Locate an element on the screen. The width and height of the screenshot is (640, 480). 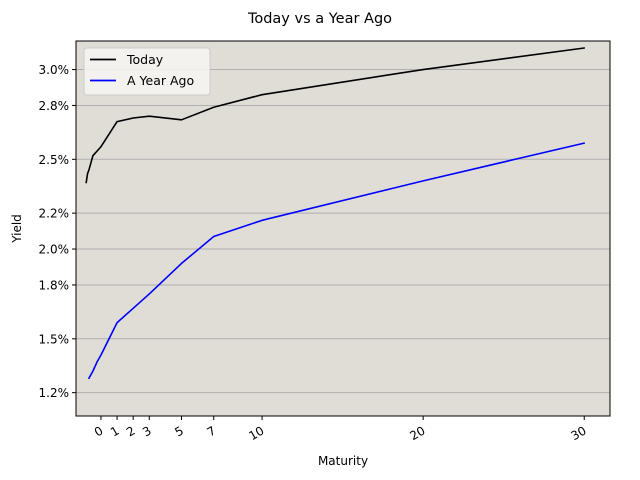
x-axis-ticks: 0 1 2 3 5 7 10 20 30 is located at coordinates (340, 429).